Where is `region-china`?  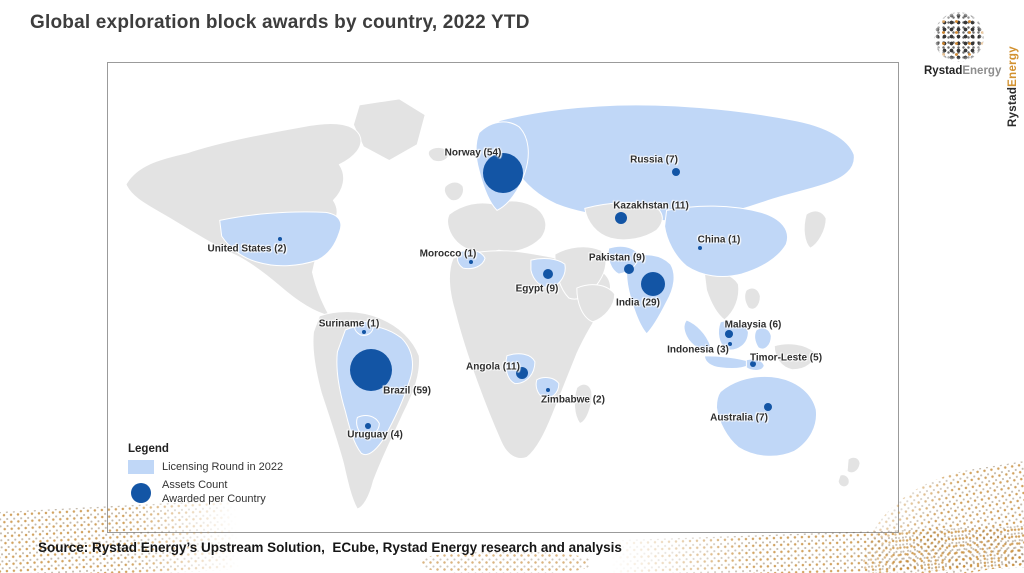 region-china is located at coordinates (726, 241).